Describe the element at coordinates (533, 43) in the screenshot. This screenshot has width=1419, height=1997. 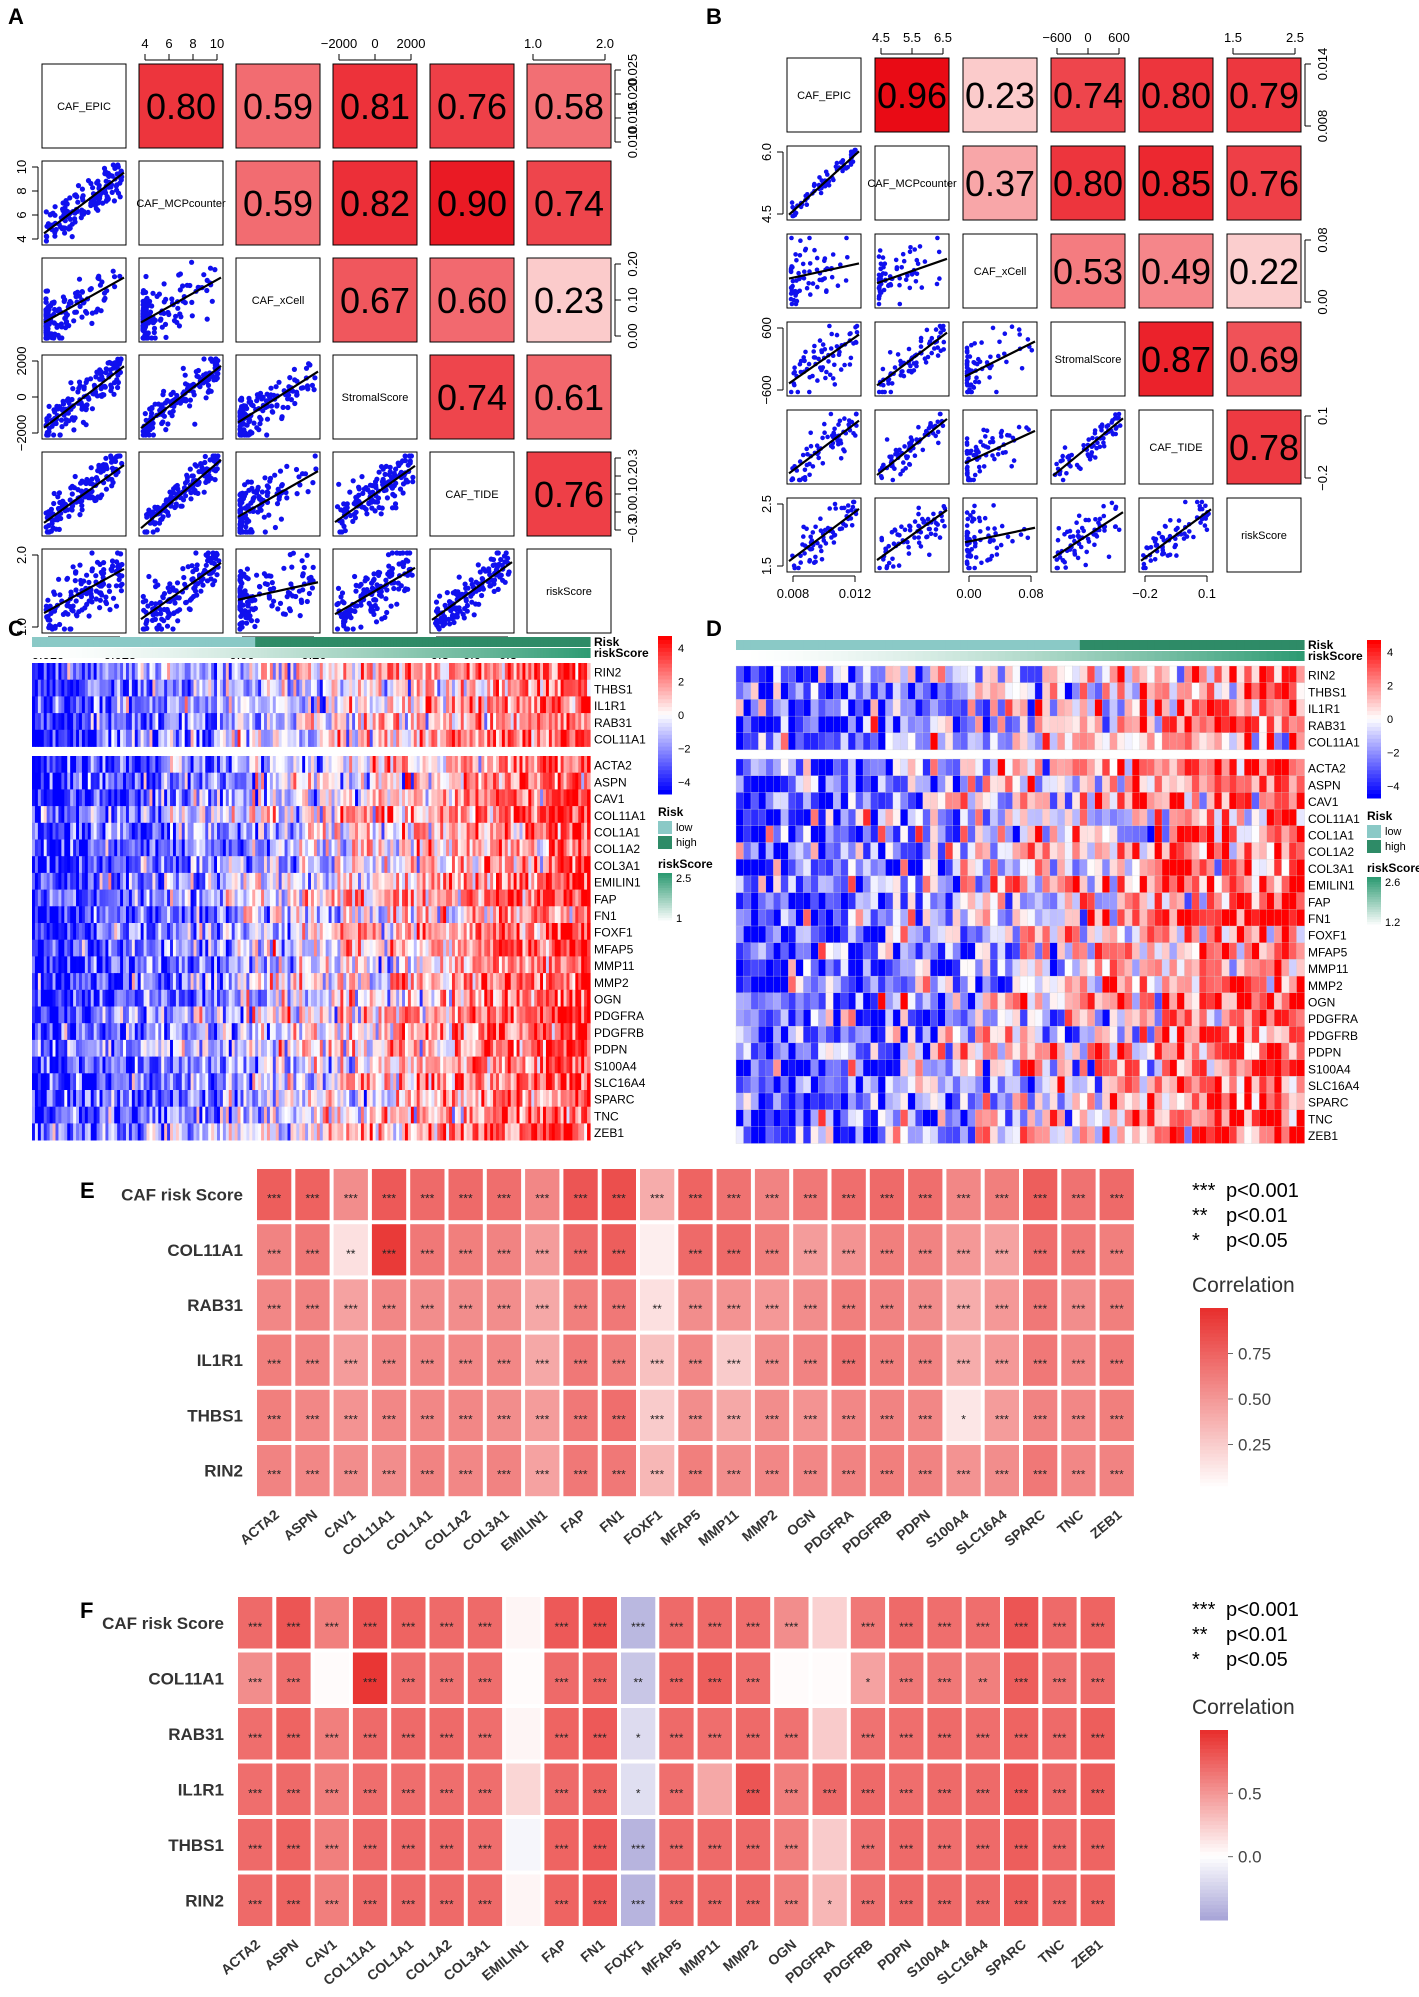
I see `top-axis-label: 1.0` at that location.